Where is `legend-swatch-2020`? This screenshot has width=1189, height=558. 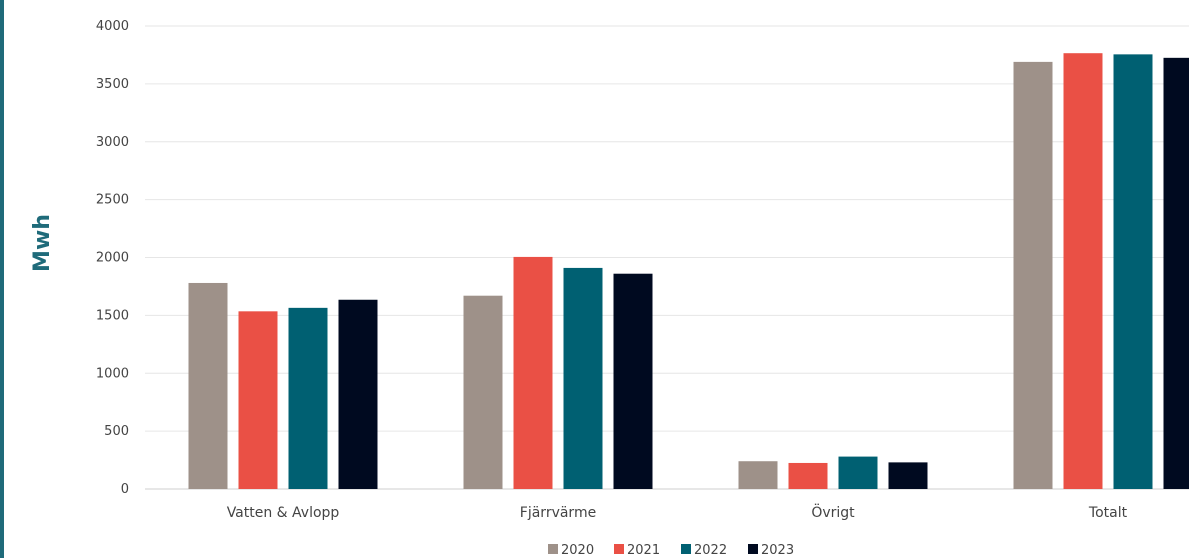 legend-swatch-2020 is located at coordinates (553, 549).